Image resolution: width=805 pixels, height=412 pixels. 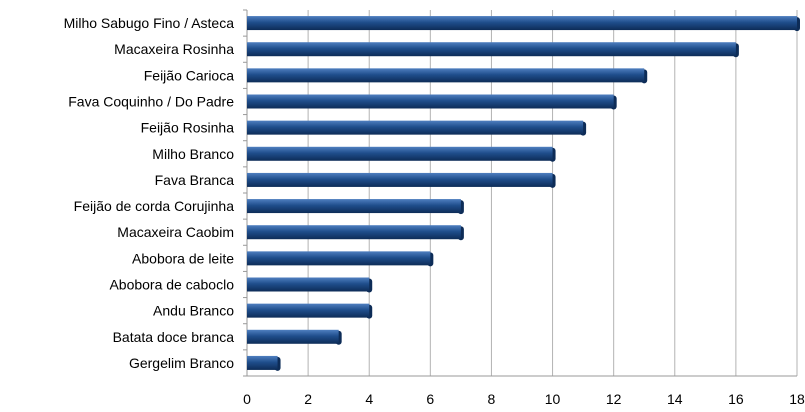 What do you see at coordinates (174, 49) in the screenshot?
I see `category-label: Macaxeira Rosinha` at bounding box center [174, 49].